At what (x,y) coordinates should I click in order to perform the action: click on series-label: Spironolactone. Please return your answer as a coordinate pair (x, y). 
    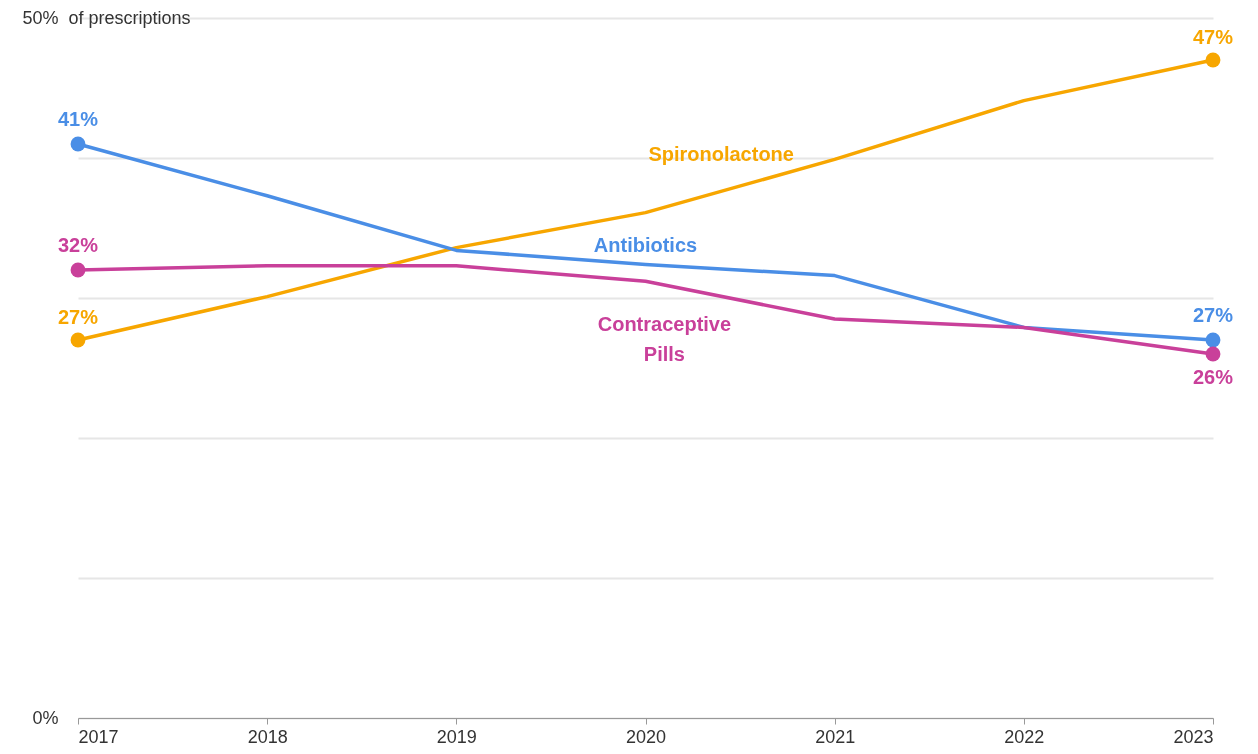
    Looking at the image, I should click on (721, 154).